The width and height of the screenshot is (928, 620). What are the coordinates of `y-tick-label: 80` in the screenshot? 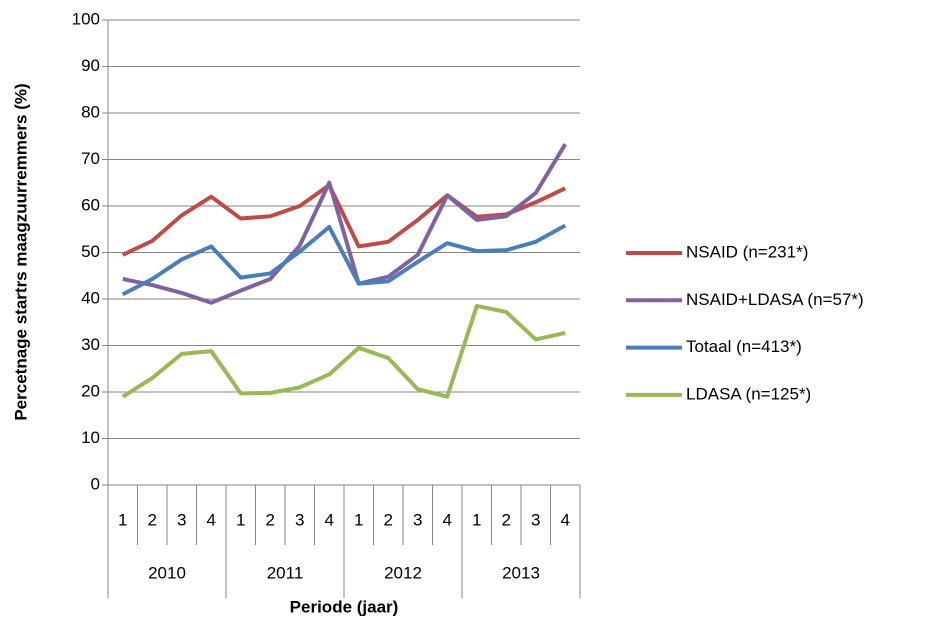 It's located at (90, 111).